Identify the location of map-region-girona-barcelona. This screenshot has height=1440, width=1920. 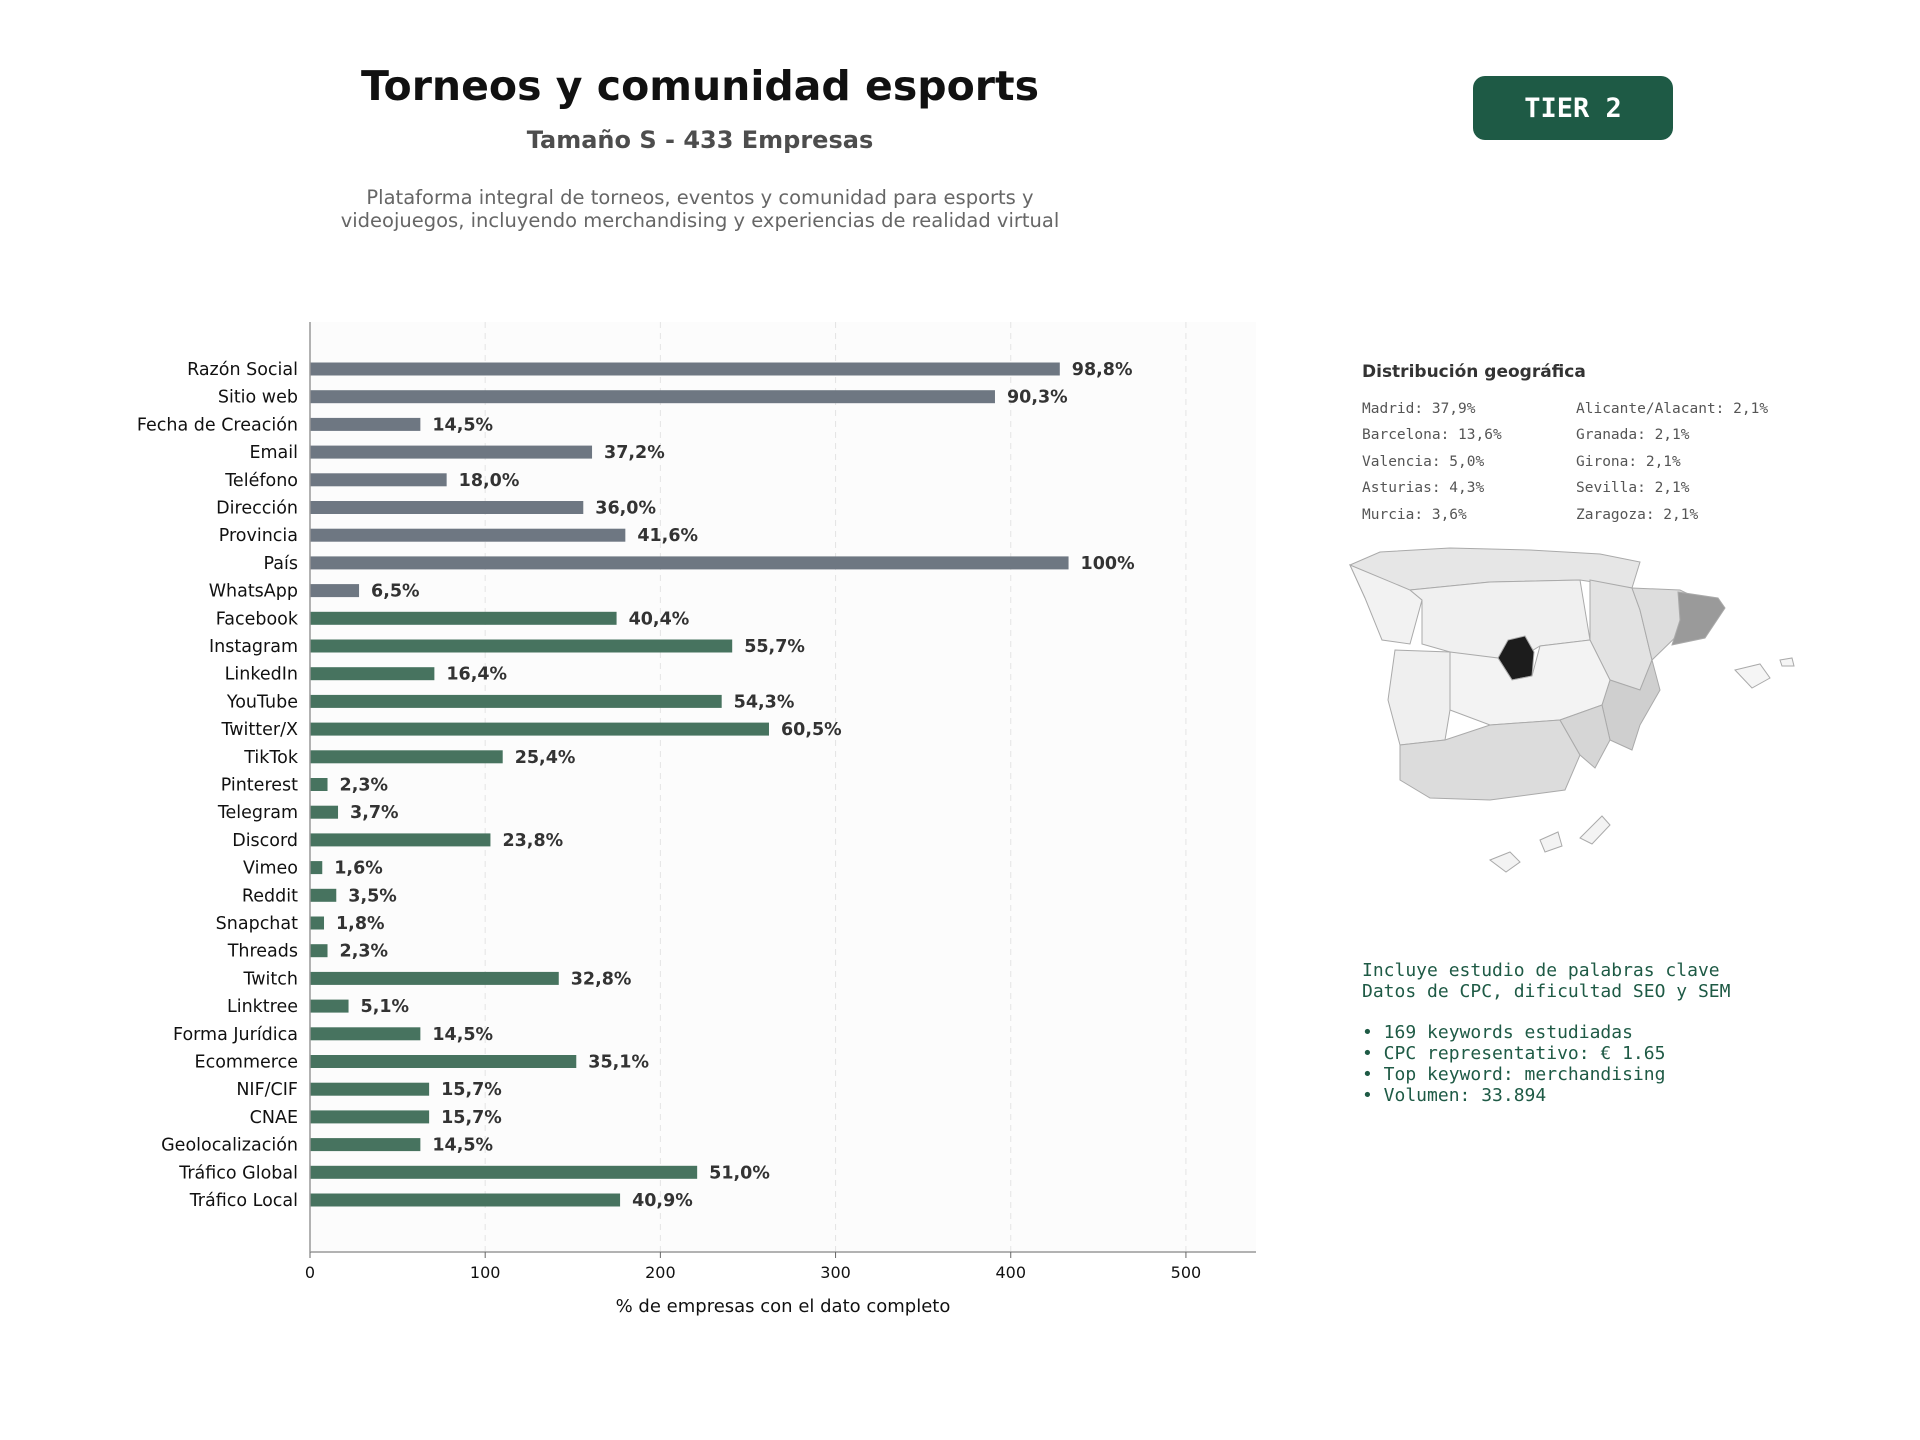
(1698, 618).